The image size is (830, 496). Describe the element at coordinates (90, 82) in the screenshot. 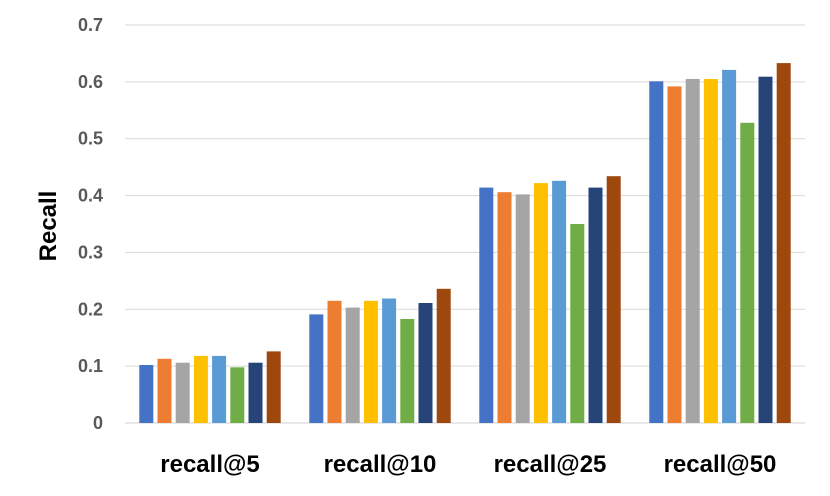

I see `y-tick-label: 0.6` at that location.